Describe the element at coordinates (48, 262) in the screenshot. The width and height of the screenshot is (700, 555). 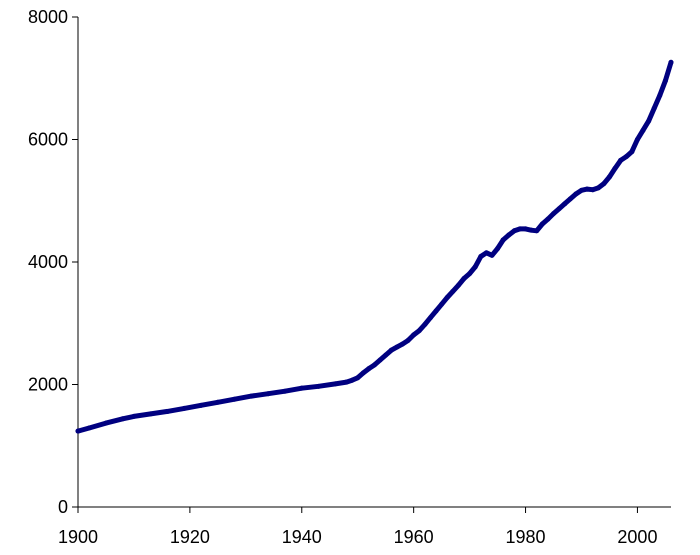
I see `y-tick-label: 4000` at that location.